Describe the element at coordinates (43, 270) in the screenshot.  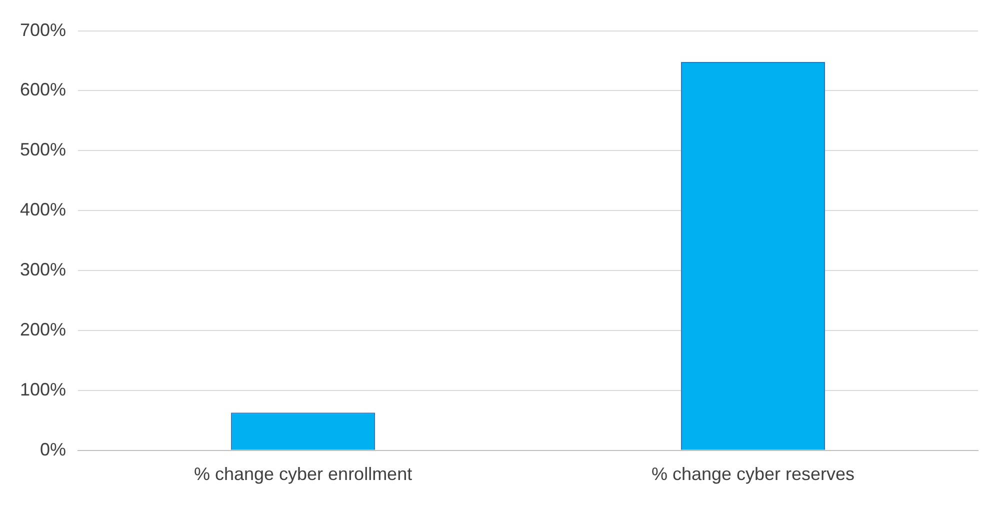
I see `y-tick-label: 300%` at that location.